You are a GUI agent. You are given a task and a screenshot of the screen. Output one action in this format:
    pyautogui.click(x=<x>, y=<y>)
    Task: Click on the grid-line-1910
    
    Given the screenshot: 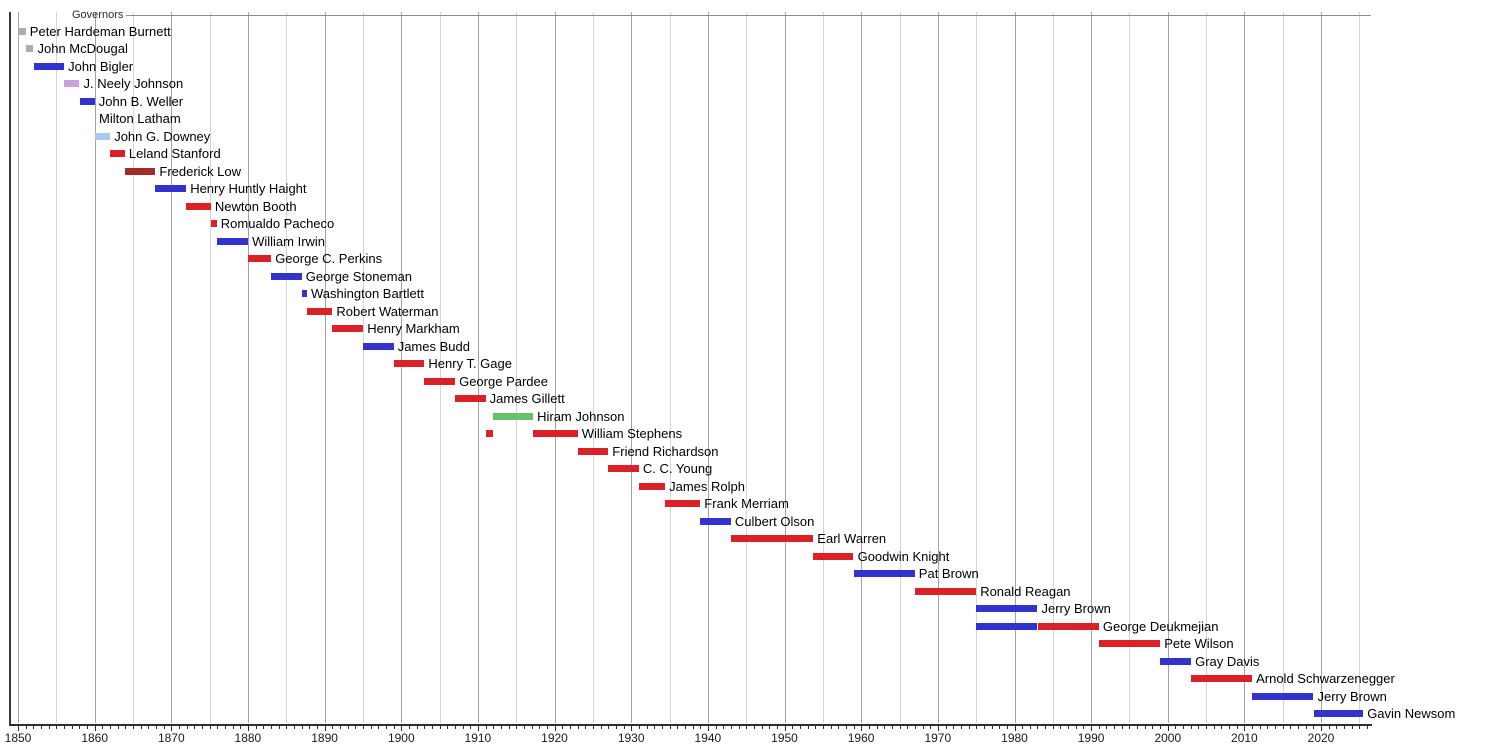 What is the action you would take?
    pyautogui.click(x=478, y=367)
    